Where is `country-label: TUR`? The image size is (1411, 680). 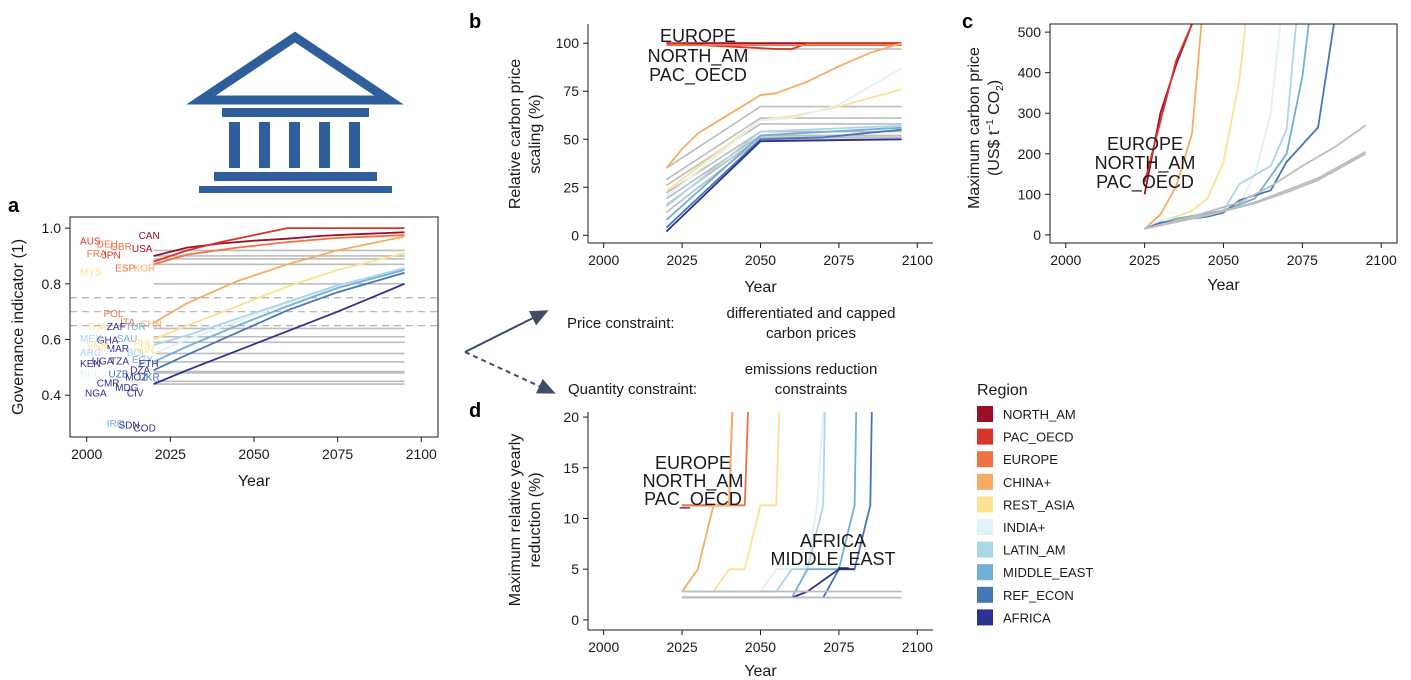 country-label: TUR is located at coordinates (135, 327).